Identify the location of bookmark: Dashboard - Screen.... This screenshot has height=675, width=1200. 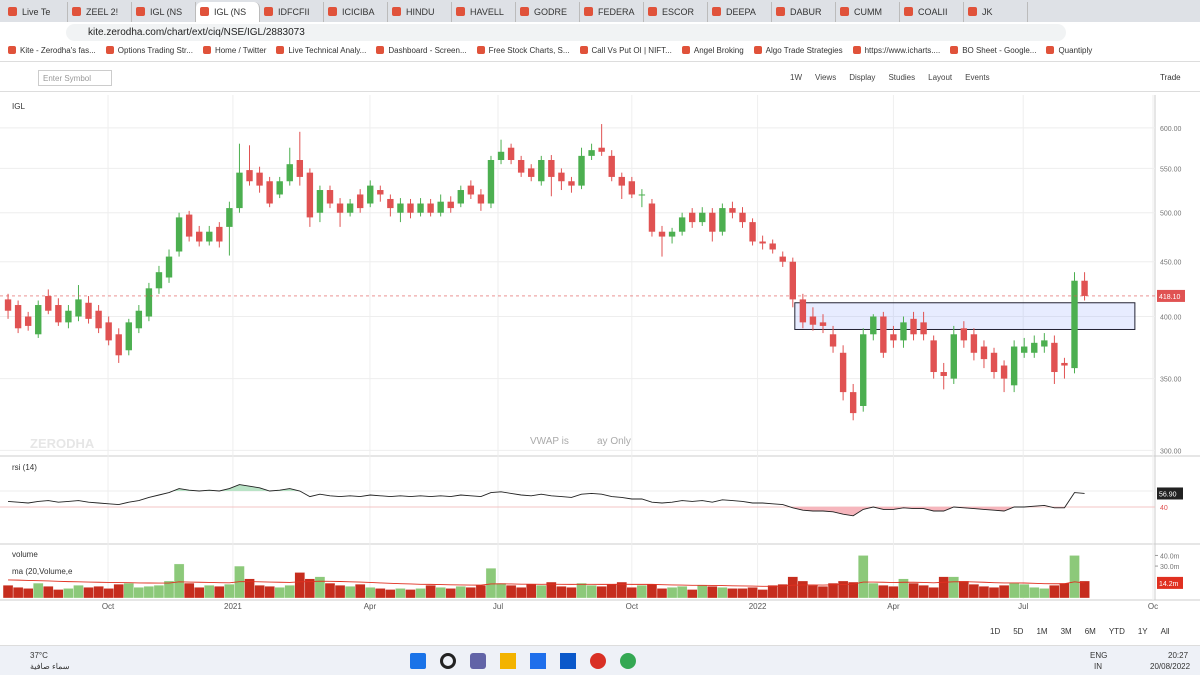
(421, 53).